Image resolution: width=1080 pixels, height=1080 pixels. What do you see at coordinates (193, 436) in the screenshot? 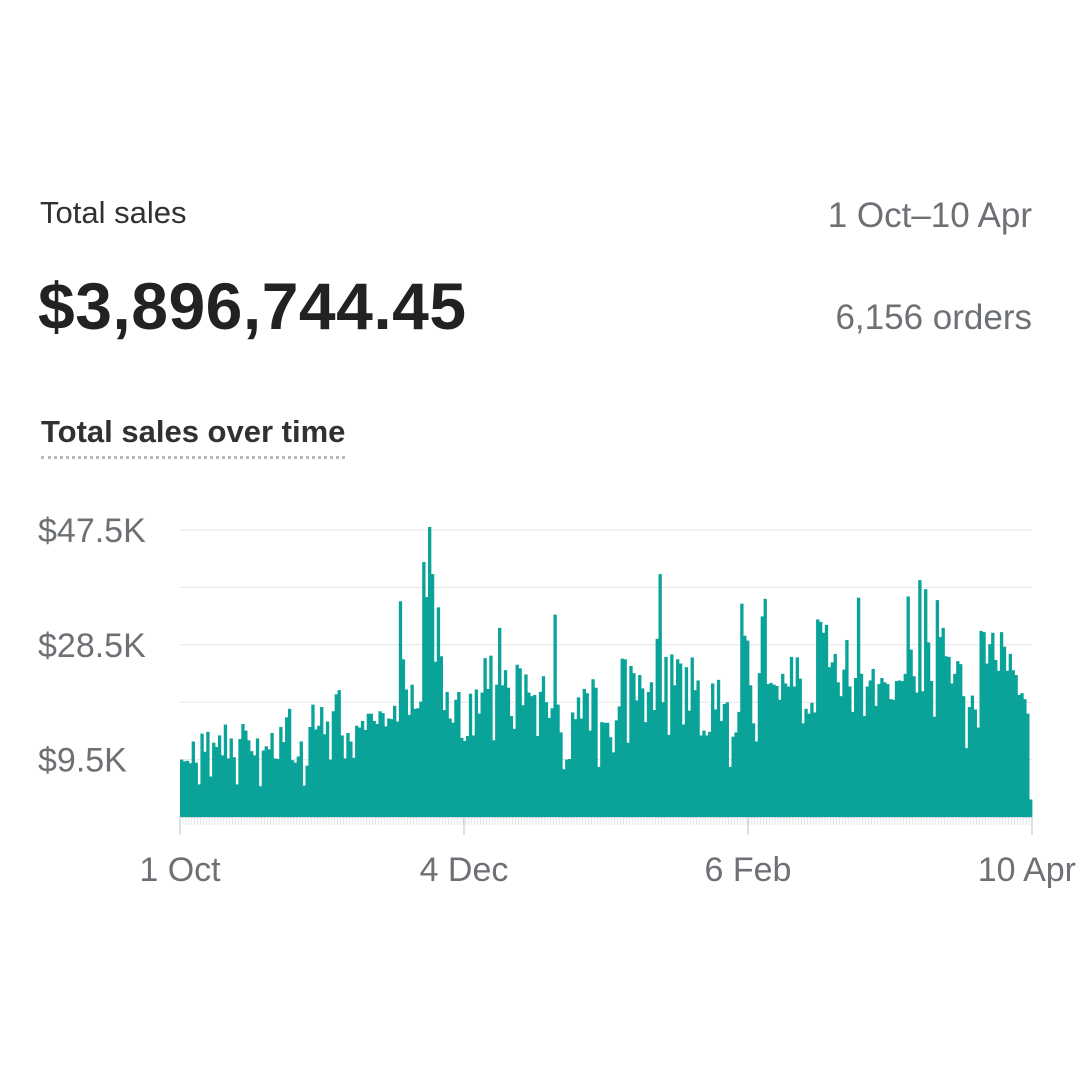
I see `chart-title: Total sales over time` at bounding box center [193, 436].